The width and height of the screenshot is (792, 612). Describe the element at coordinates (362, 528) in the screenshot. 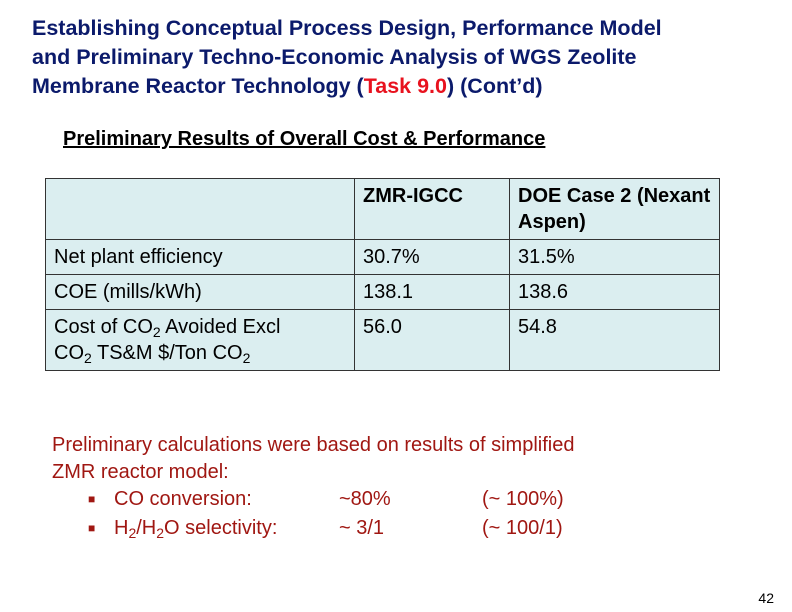

I see `bullet-value: ~ 3/1` at that location.